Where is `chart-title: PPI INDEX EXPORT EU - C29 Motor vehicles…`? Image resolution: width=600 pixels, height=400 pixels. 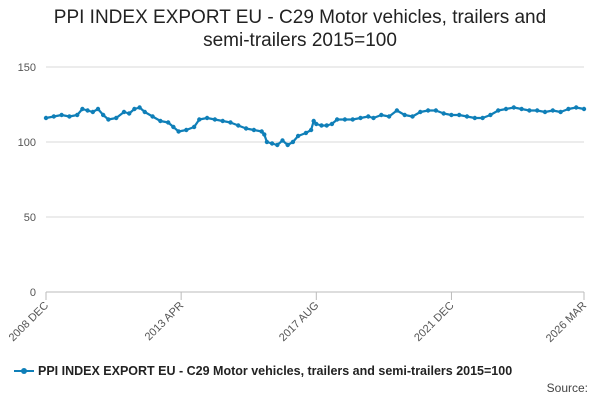 chart-title: PPI INDEX EXPORT EU - C29 Motor vehicles… is located at coordinates (300, 29).